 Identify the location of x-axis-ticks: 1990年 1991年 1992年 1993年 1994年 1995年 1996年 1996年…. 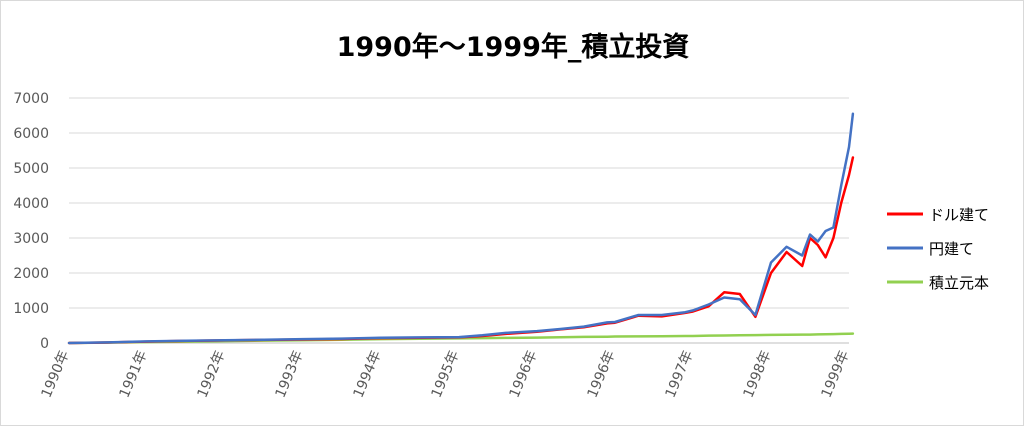
(446, 374).